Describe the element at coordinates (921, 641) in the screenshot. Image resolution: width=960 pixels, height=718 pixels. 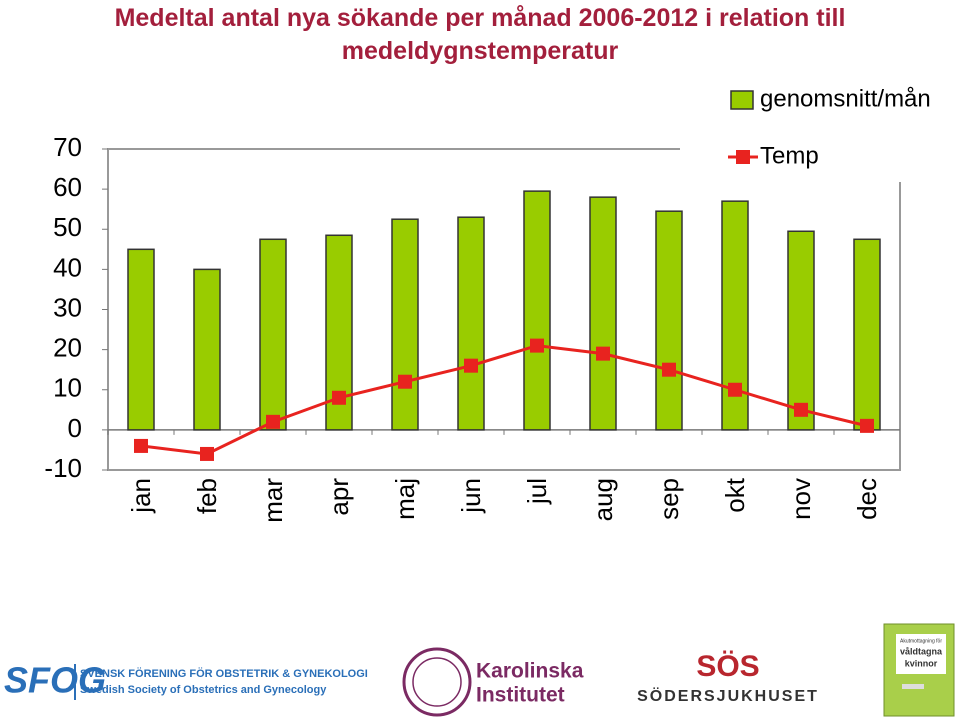
I see `book-line1: Akutmottagning för` at that location.